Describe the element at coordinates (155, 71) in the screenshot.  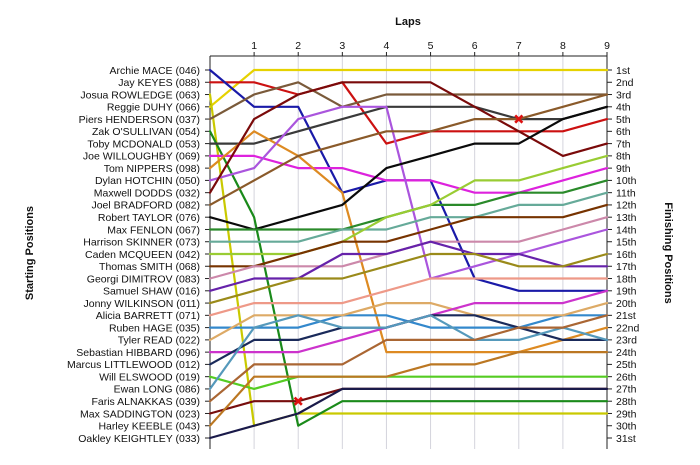
I see `starting-position-label: Archie MACE (046)` at that location.